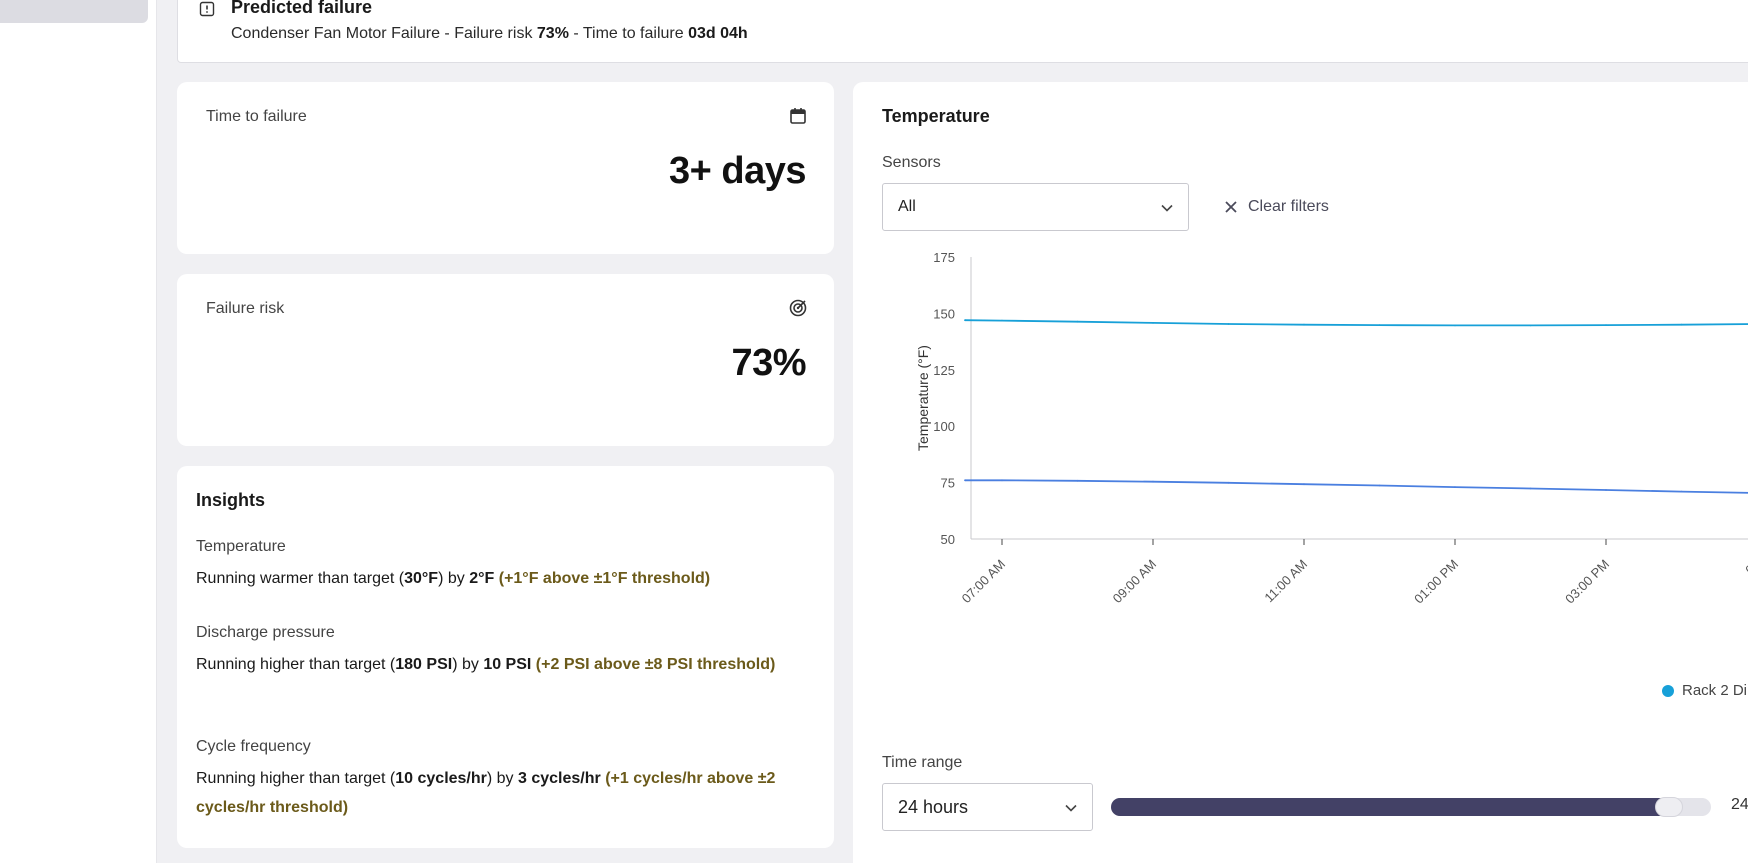 The height and width of the screenshot is (863, 1748). Describe the element at coordinates (948, 483) in the screenshot. I see `y-tick-label: 75` at that location.